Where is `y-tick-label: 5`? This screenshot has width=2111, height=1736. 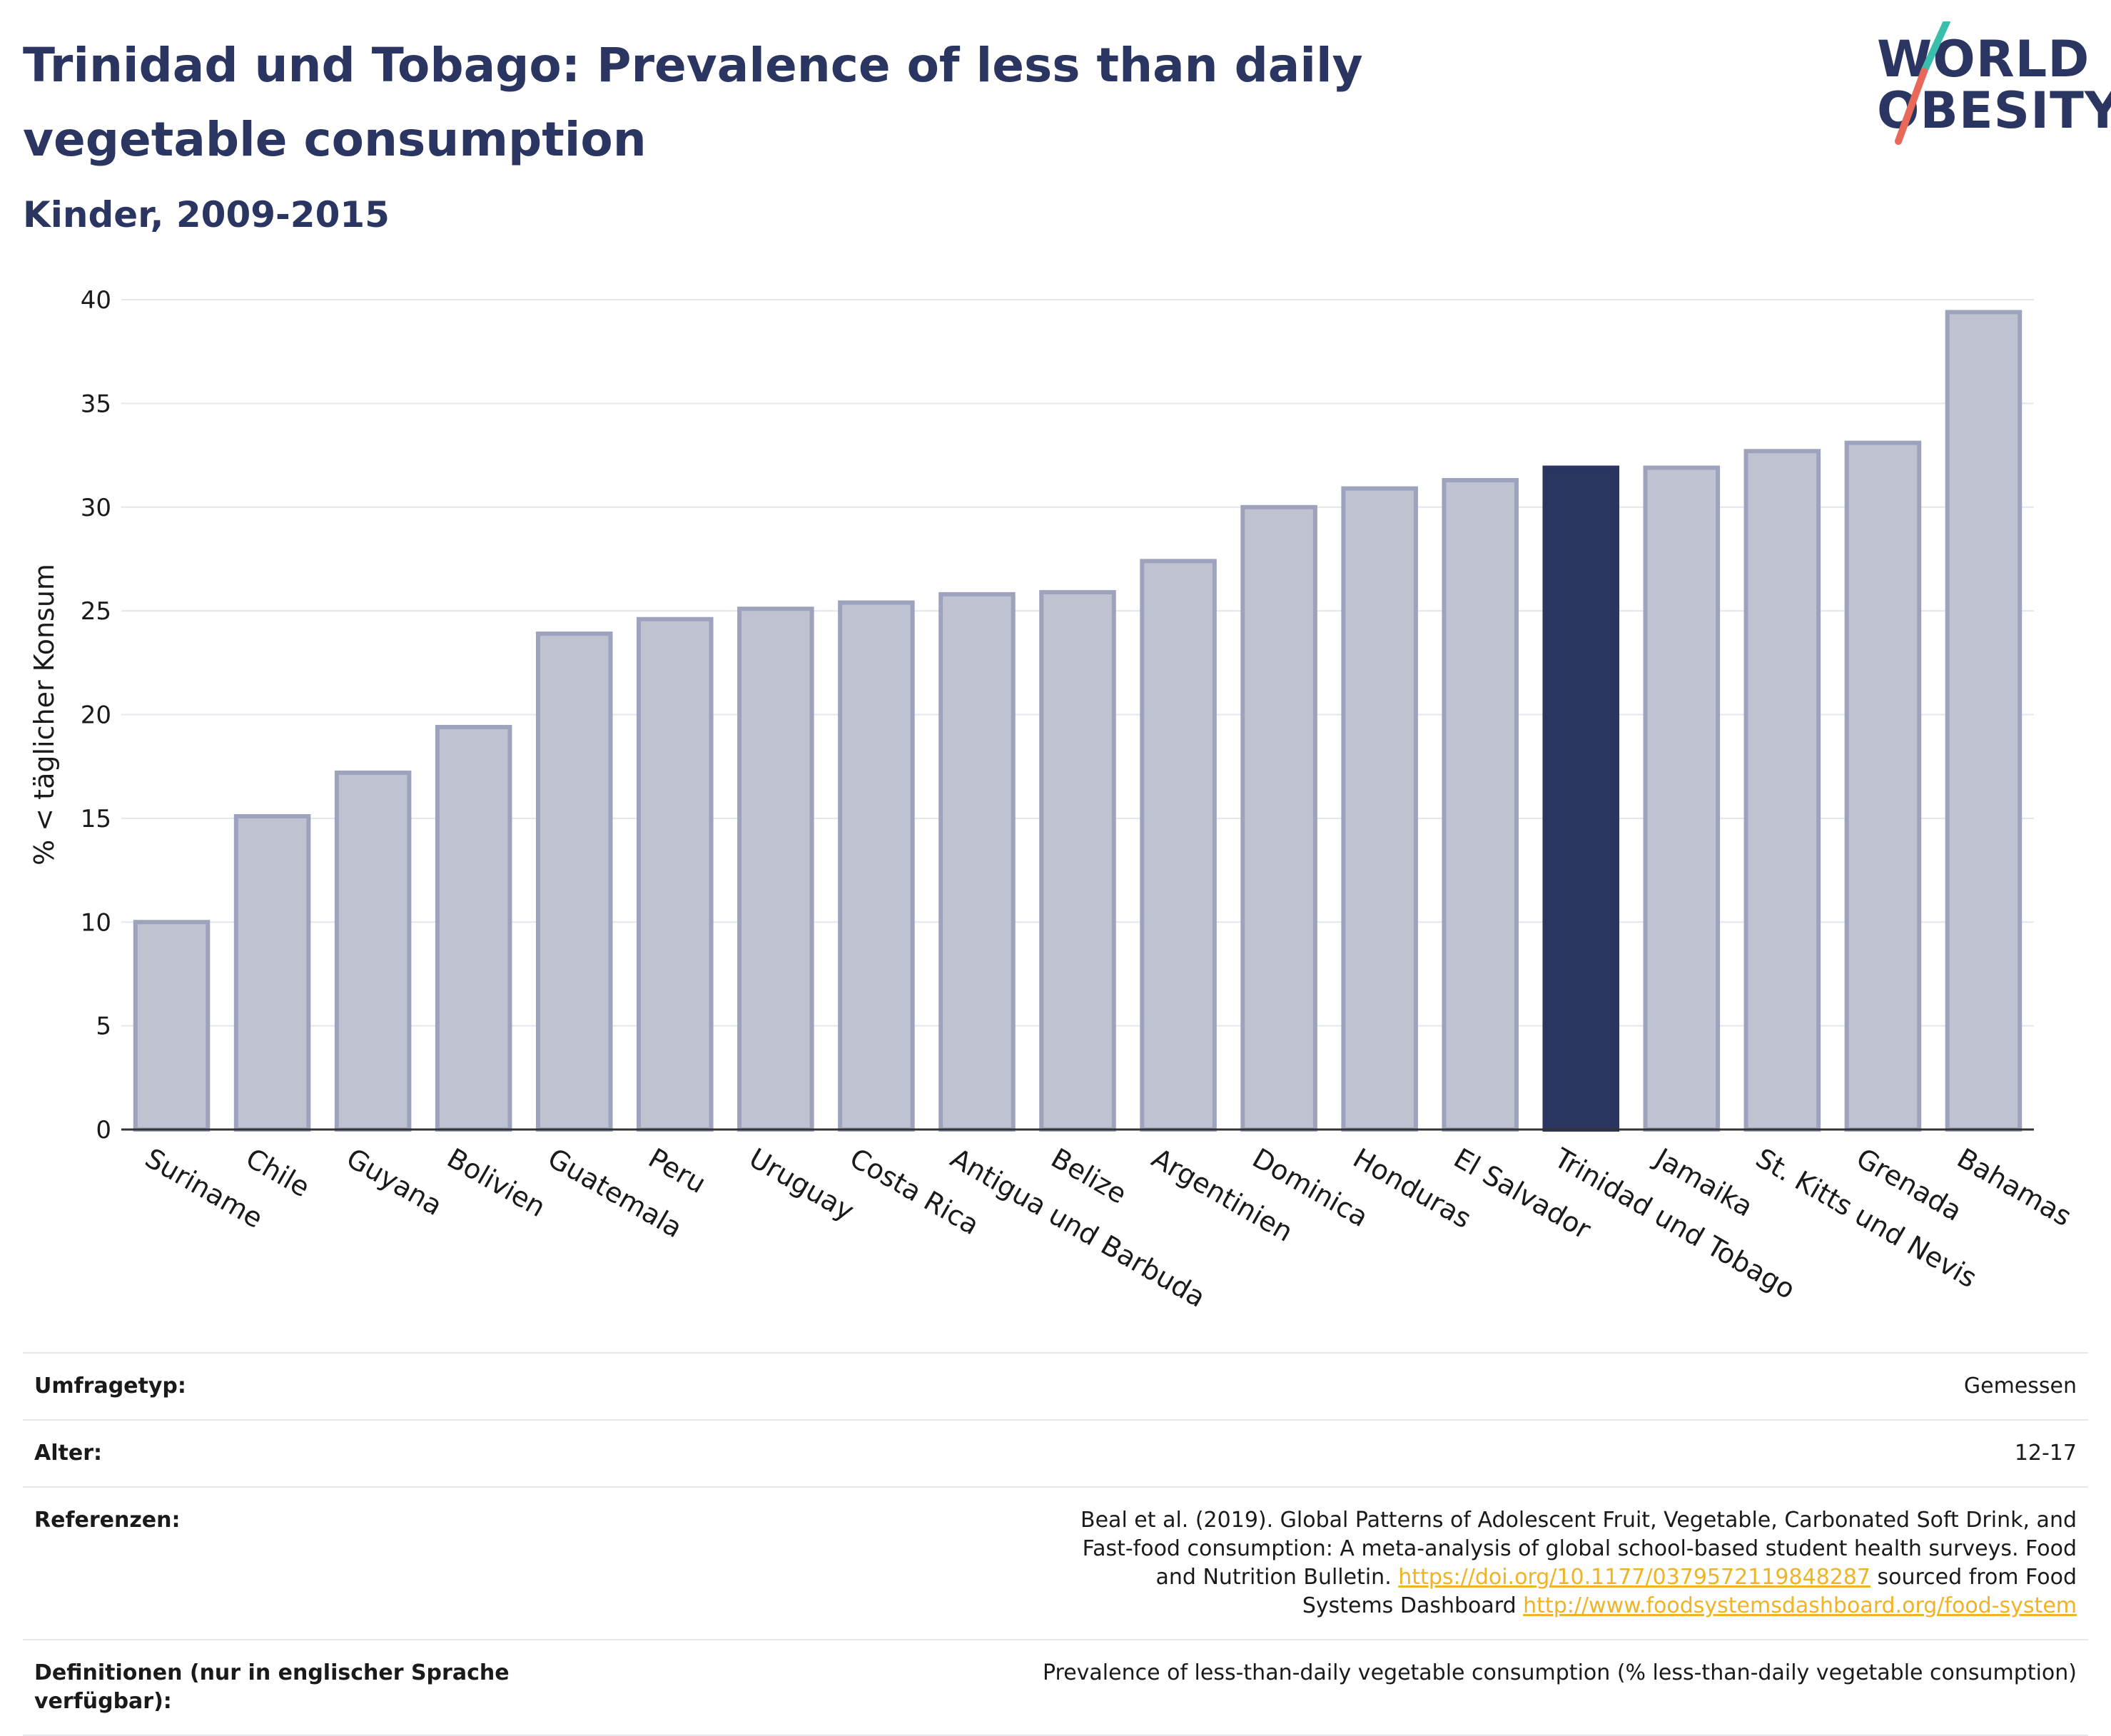 y-tick-label: 5 is located at coordinates (104, 1026).